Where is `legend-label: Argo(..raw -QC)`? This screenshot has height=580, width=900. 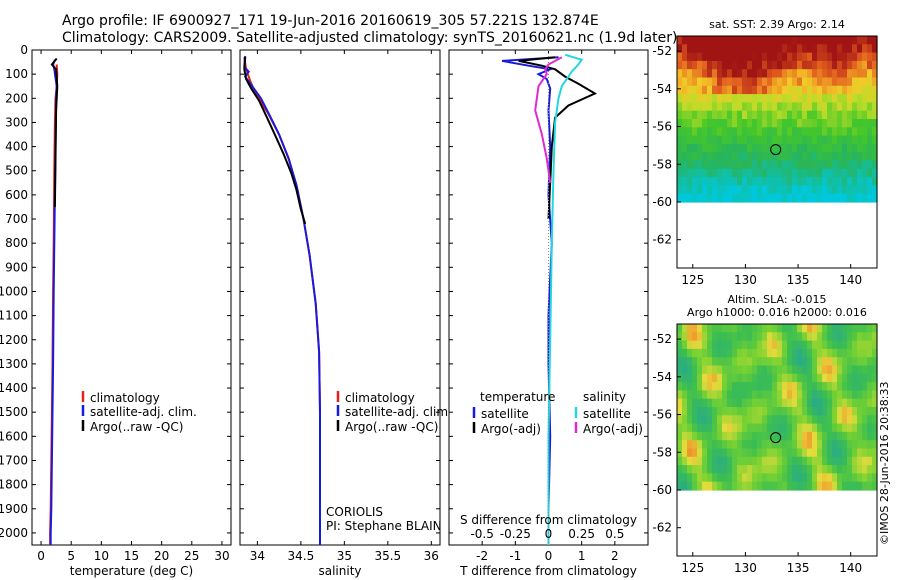
legend-label: Argo(..raw -QC) is located at coordinates (391, 427).